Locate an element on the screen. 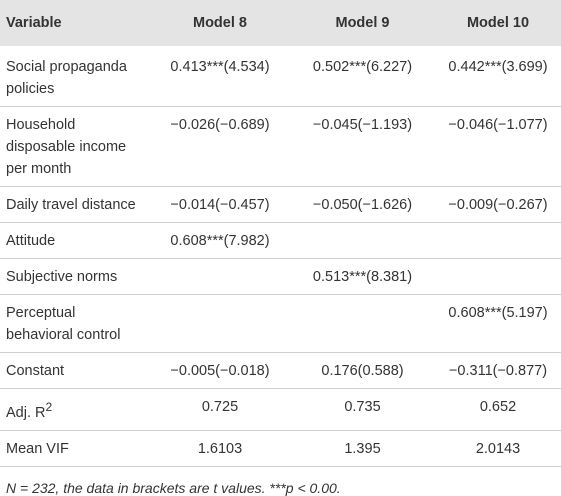 This screenshot has width=561, height=496. variable-cell: Perceptual behavioral control is located at coordinates (75, 323).